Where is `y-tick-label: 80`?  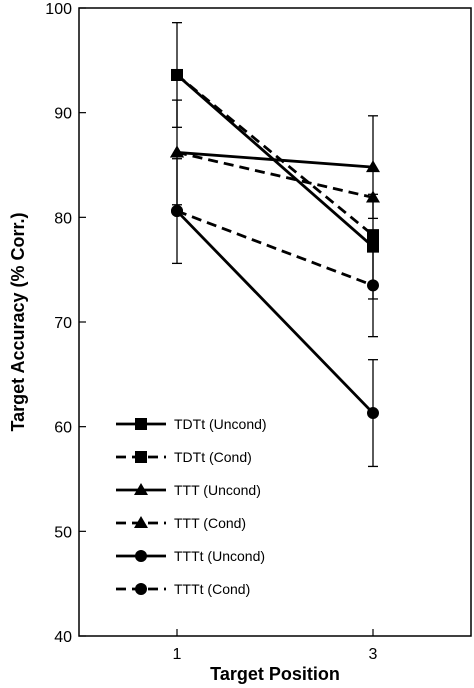 y-tick-label: 80 is located at coordinates (63, 218).